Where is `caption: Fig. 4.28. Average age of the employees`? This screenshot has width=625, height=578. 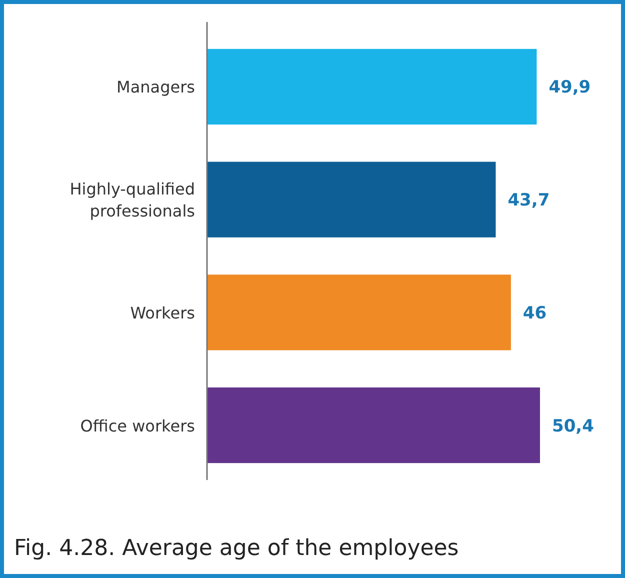 caption: Fig. 4.28. Average age of the employees is located at coordinates (236, 548).